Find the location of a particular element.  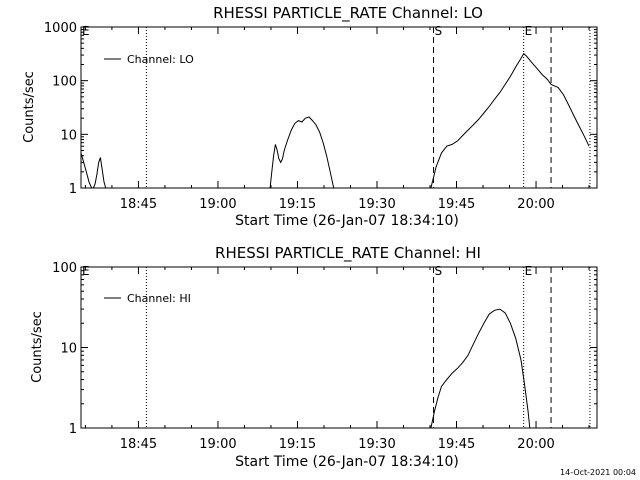

panel-hi-ylabel: Counts/sec is located at coordinates (37, 347).